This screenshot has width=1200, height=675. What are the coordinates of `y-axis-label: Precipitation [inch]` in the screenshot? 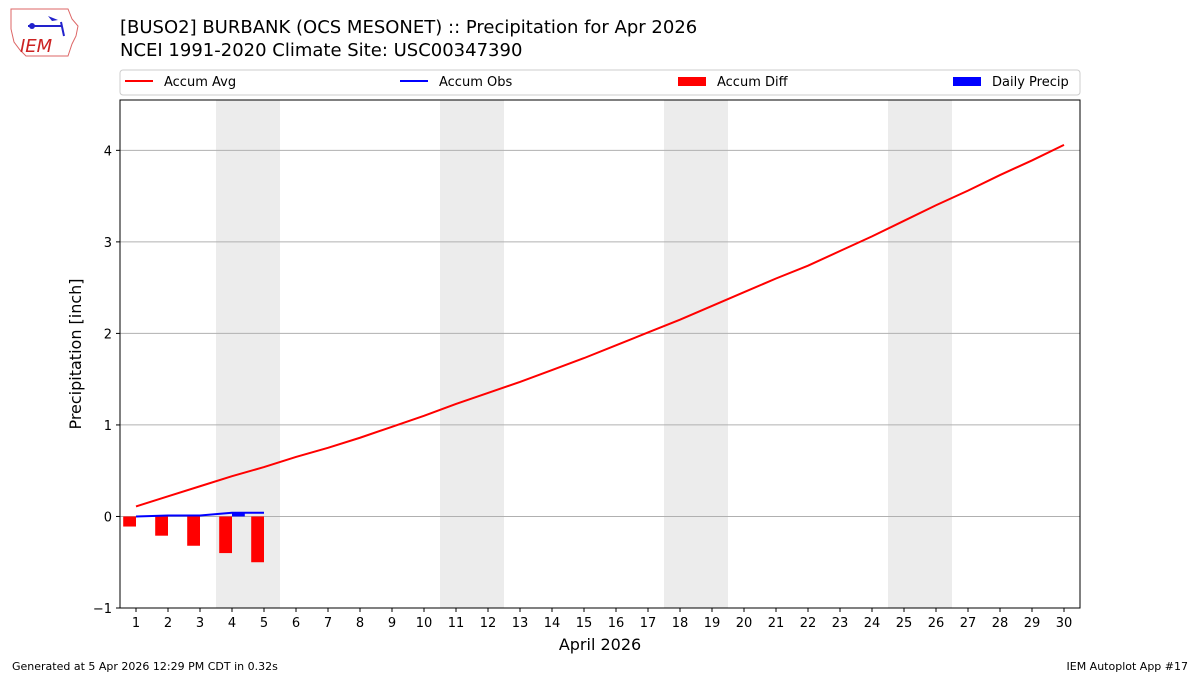 It's located at (75, 353).